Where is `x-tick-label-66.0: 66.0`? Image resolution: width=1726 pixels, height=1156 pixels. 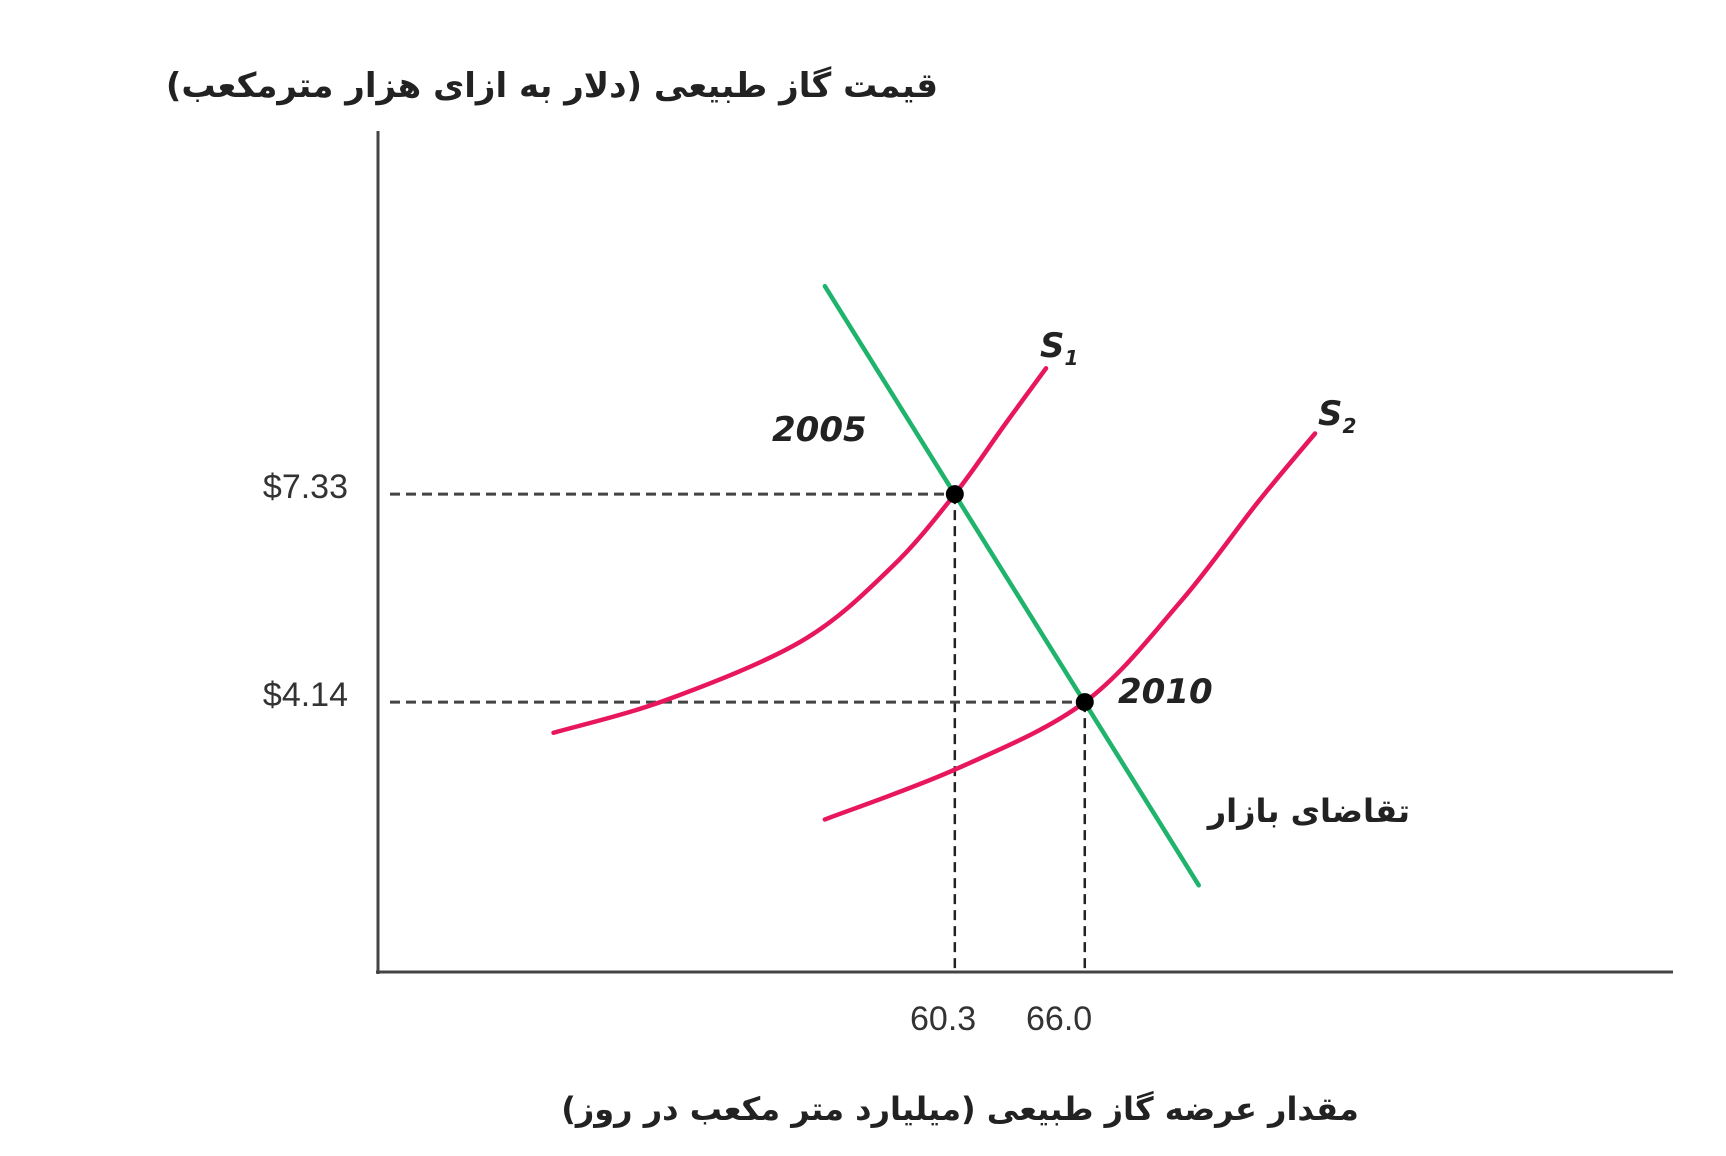 x-tick-label-66.0: 66.0 is located at coordinates (1059, 1019).